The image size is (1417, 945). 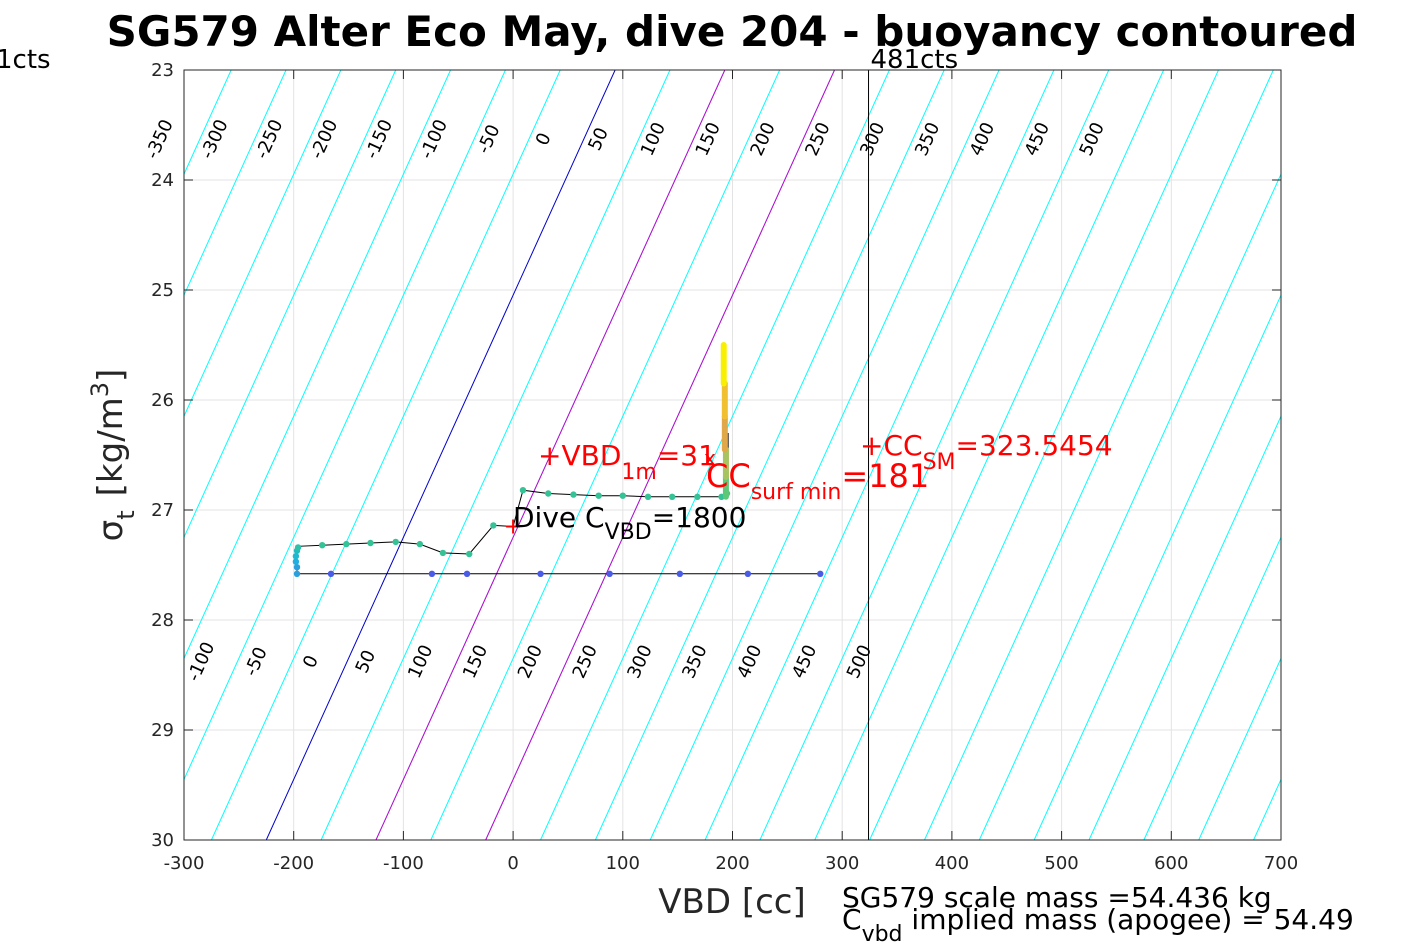 I want to click on x-tick-label: 500, so click(x=1061, y=863).